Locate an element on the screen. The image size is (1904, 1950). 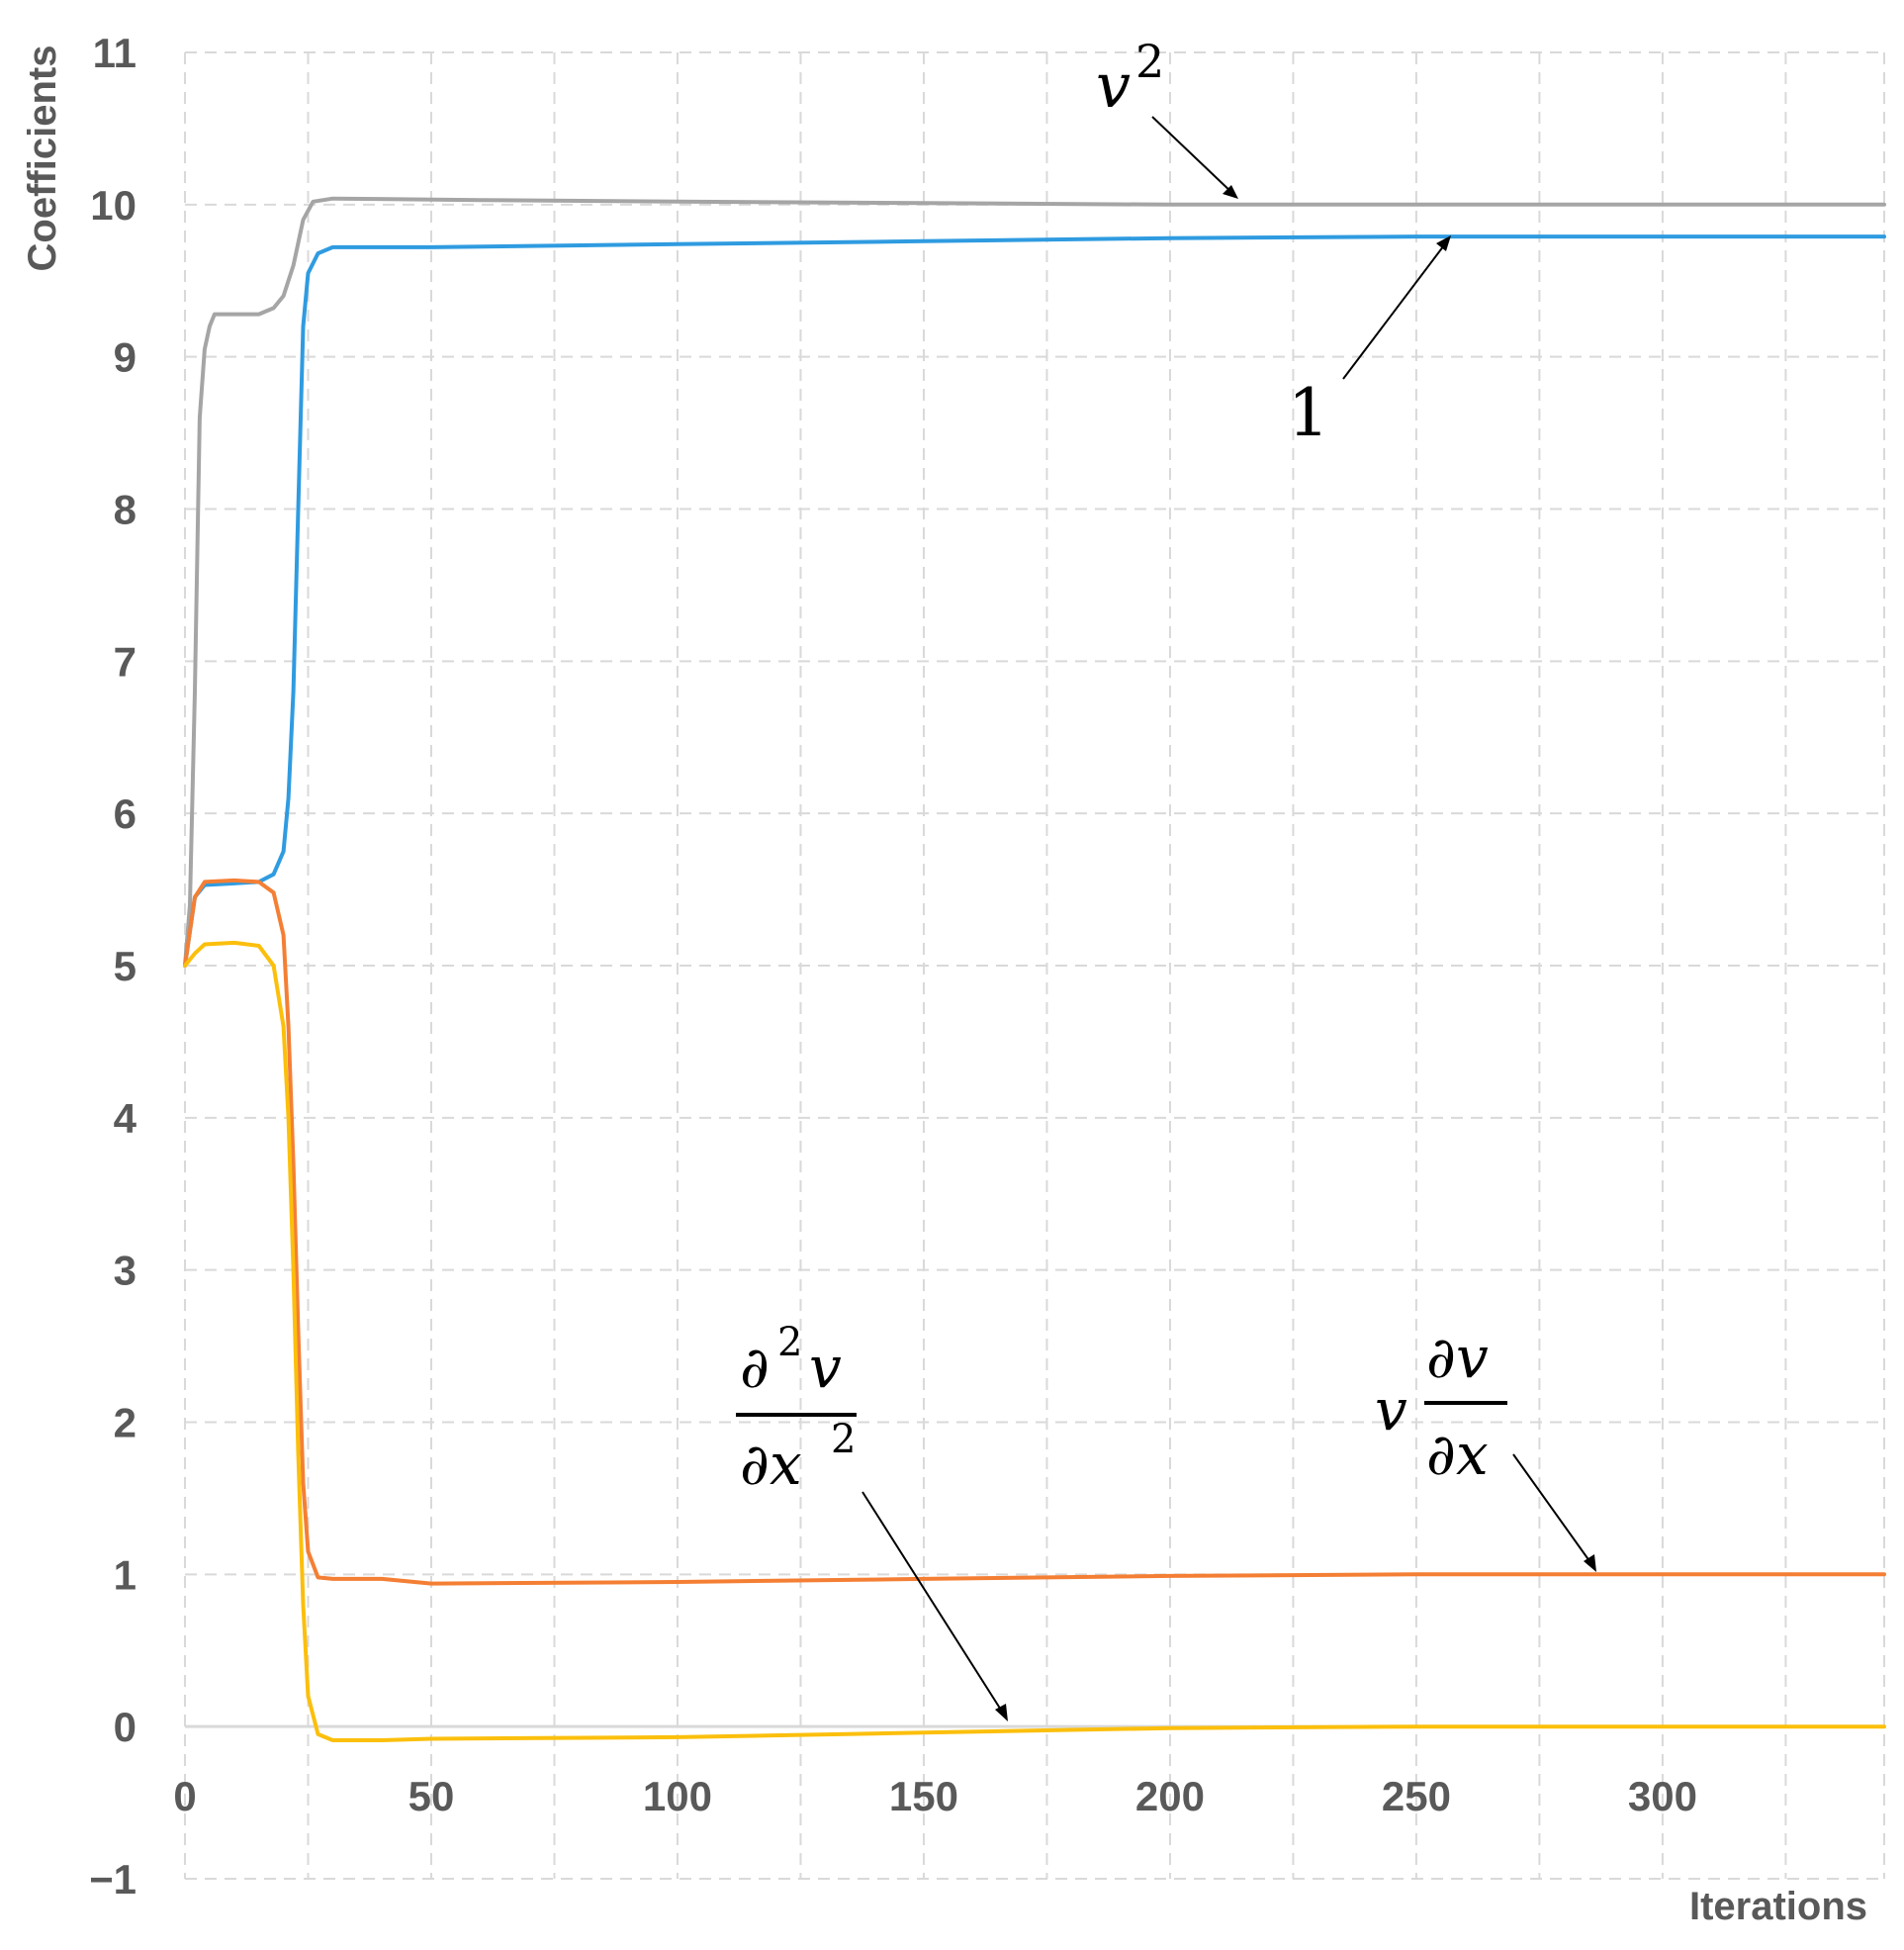
y-tick-label: 8 is located at coordinates (125, 510).